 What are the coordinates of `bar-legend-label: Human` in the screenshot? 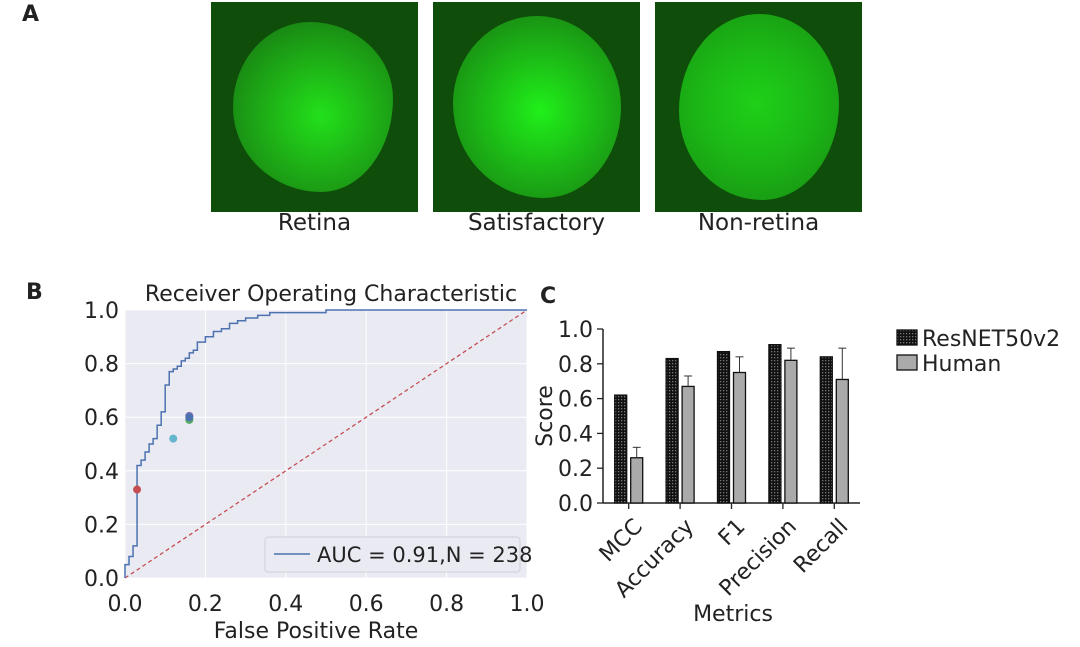 It's located at (961, 364).